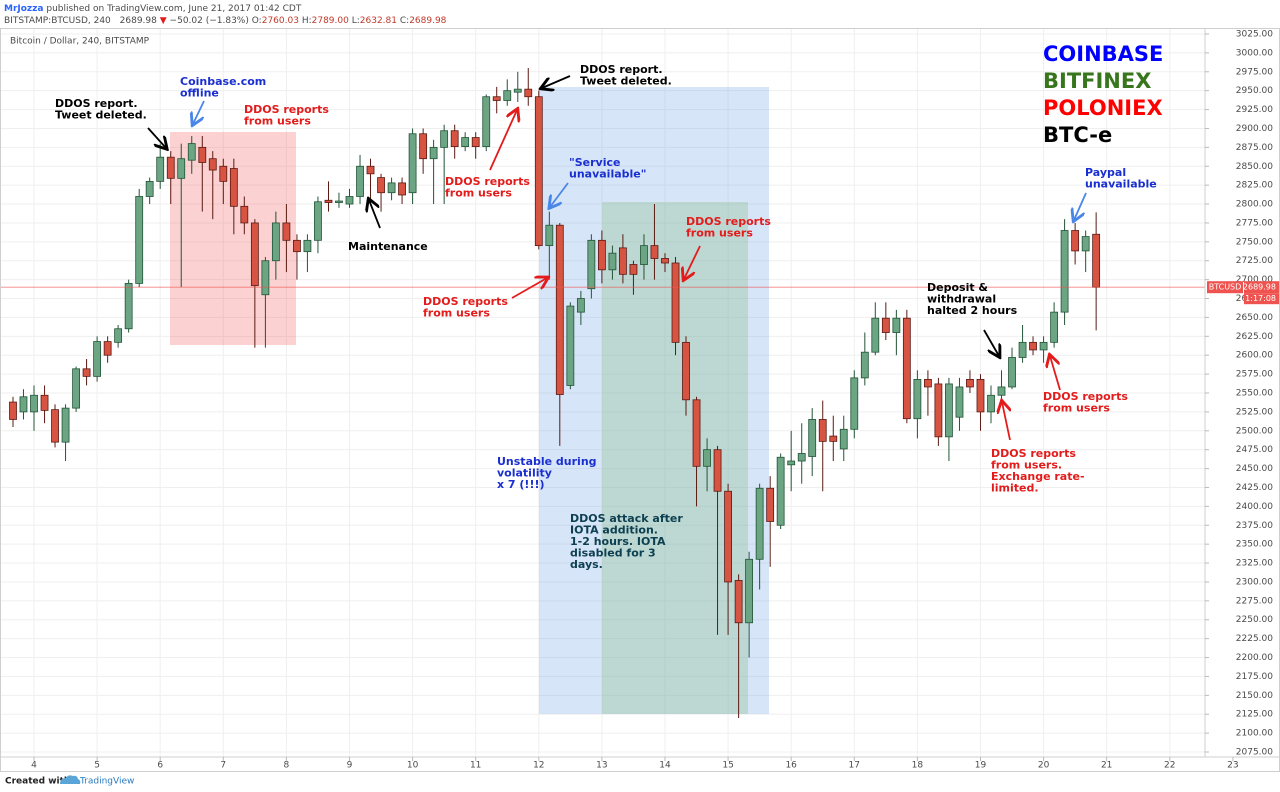  What do you see at coordinates (1254, 450) in the screenshot?
I see `y-tick-label: 2475.00` at bounding box center [1254, 450].